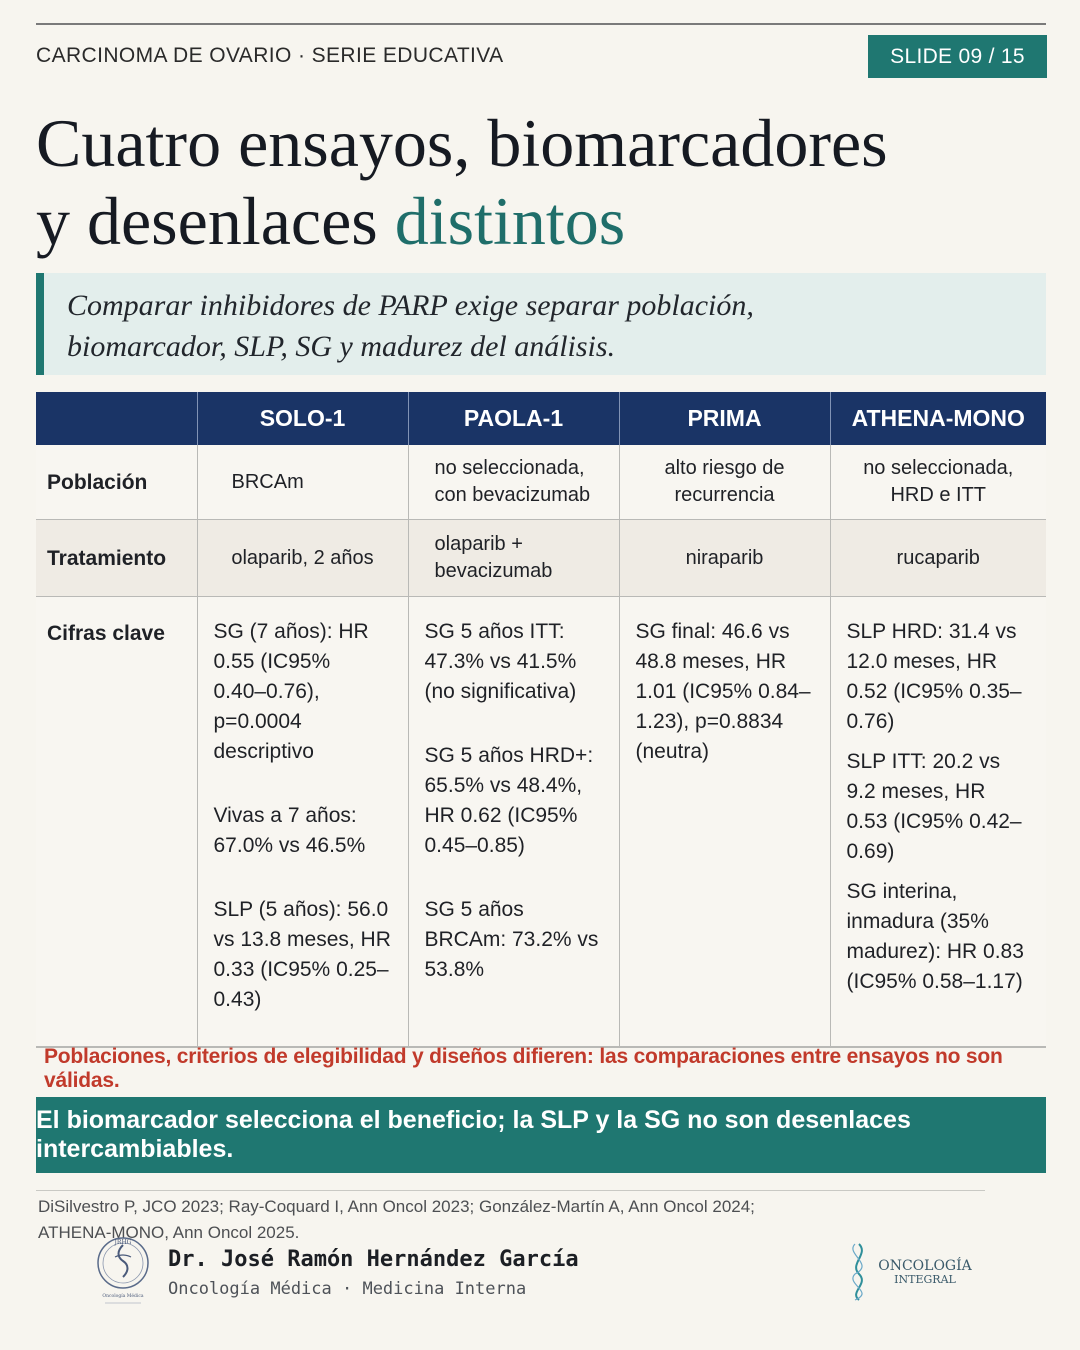 The height and width of the screenshot is (1350, 1080). Describe the element at coordinates (116, 418) in the screenshot. I see `header-corner-cell` at that location.